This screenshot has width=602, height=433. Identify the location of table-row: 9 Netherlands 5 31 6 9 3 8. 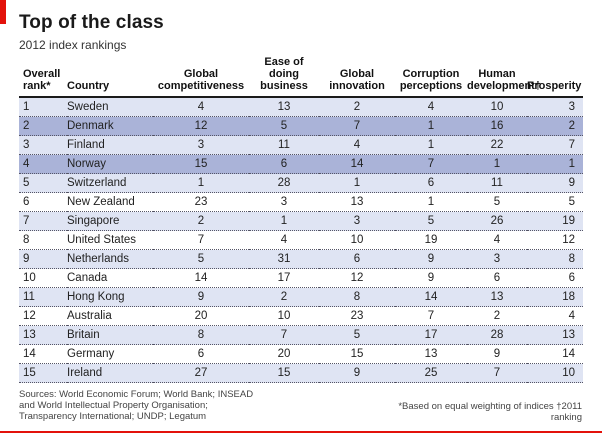
(301, 259).